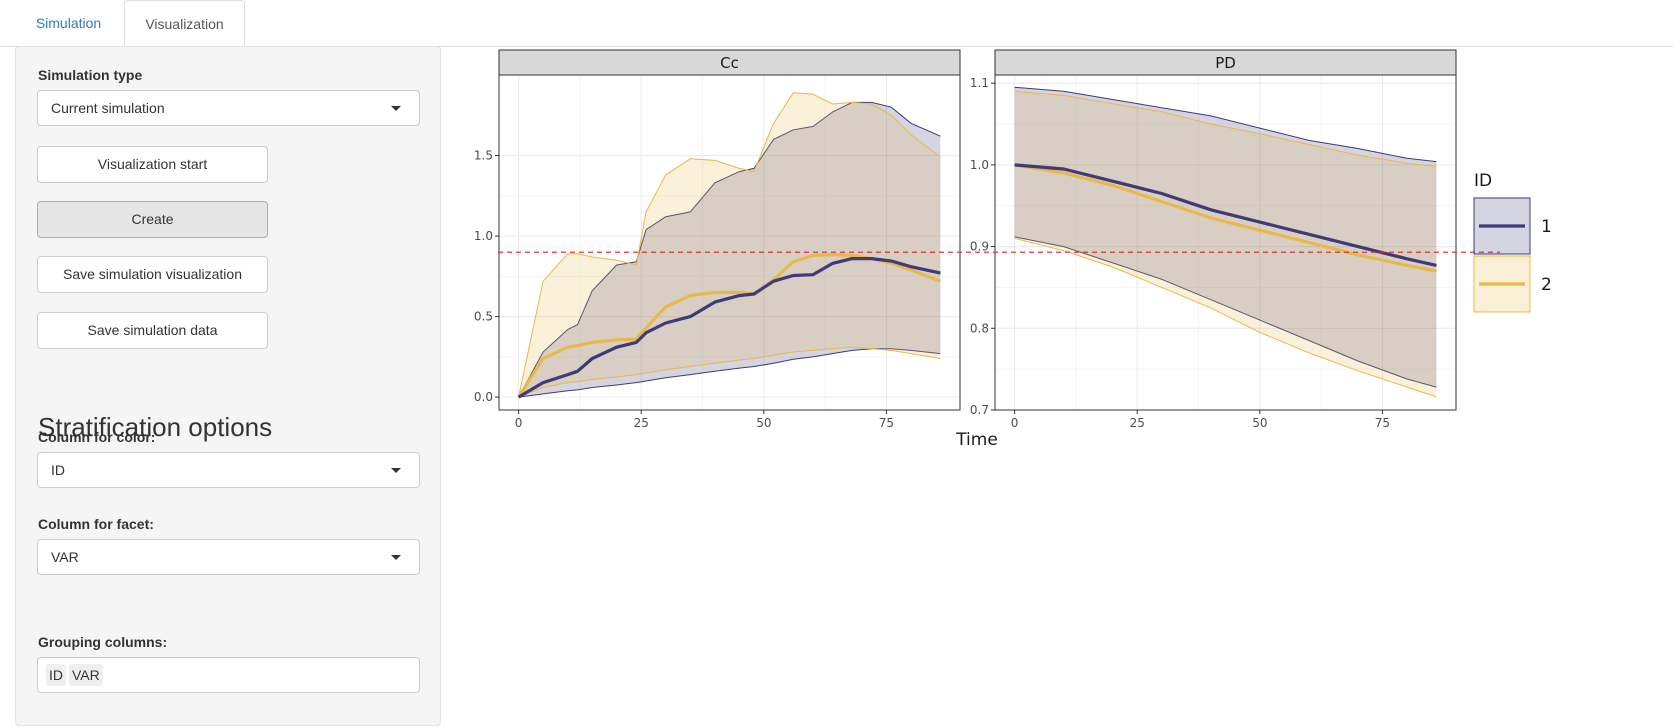 The height and width of the screenshot is (726, 1673). I want to click on create-button: Create, so click(152, 219).